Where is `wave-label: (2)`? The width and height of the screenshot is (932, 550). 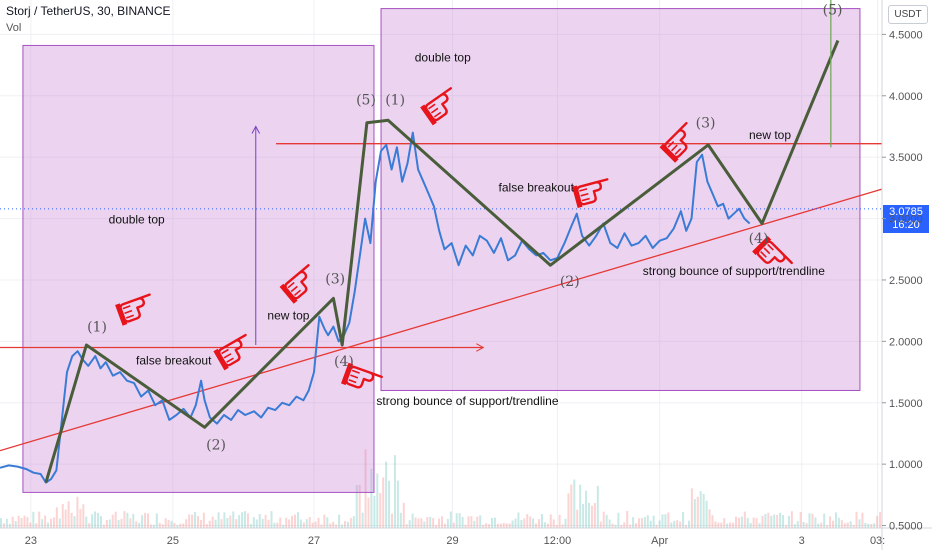 wave-label: (2) is located at coordinates (570, 282).